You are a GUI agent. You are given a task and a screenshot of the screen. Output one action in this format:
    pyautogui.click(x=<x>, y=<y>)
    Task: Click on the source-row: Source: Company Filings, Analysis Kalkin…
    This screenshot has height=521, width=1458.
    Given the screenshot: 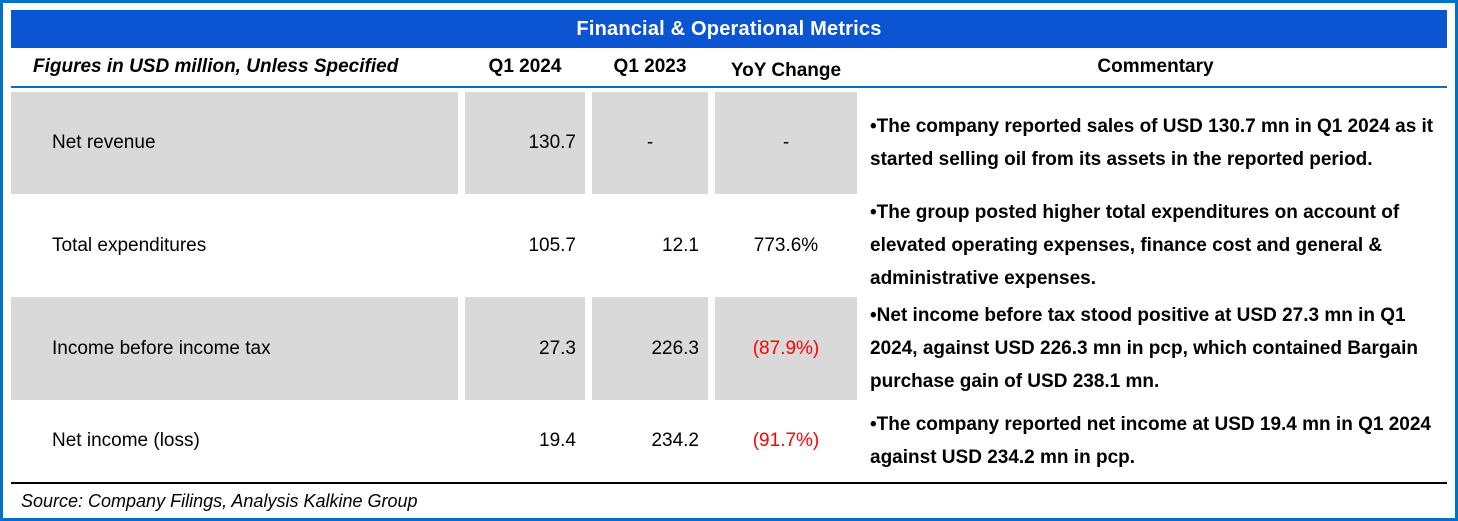 What is the action you would take?
    pyautogui.click(x=729, y=500)
    